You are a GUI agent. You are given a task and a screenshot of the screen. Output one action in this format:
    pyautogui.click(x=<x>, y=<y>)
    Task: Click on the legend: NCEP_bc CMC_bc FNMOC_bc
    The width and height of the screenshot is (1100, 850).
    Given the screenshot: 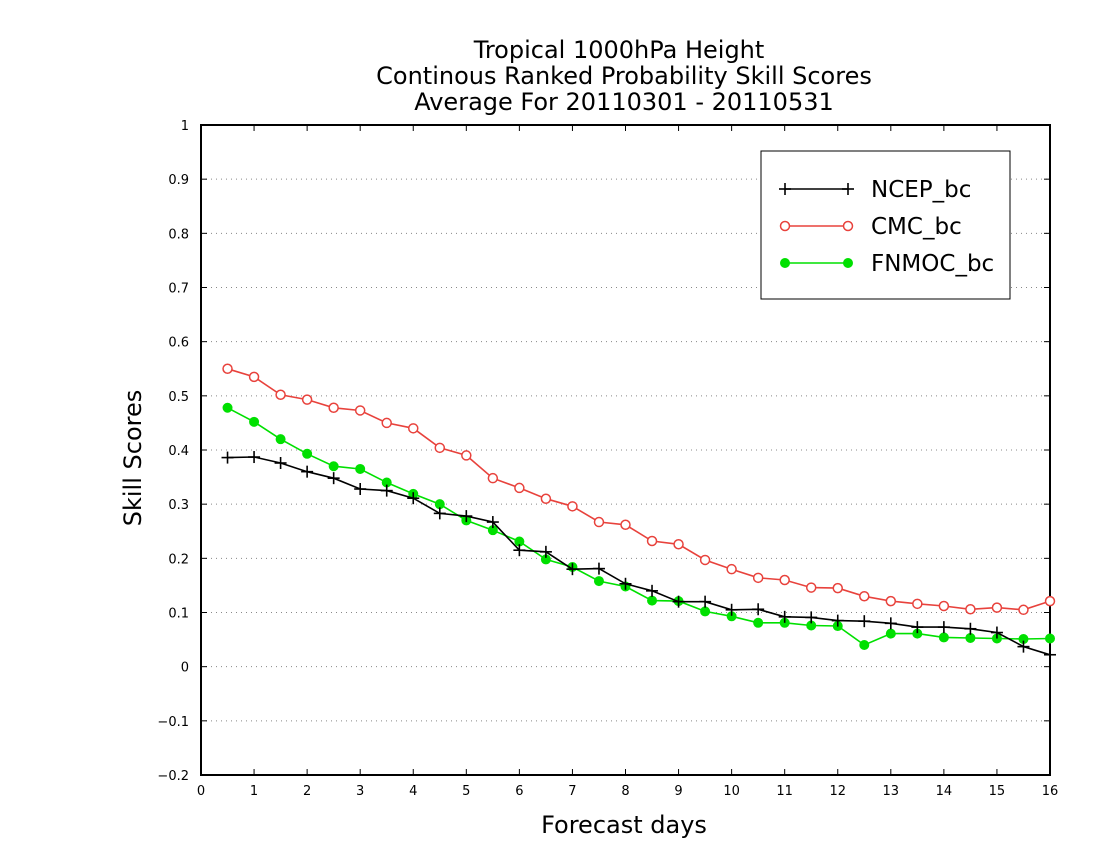 What is the action you would take?
    pyautogui.click(x=885, y=225)
    